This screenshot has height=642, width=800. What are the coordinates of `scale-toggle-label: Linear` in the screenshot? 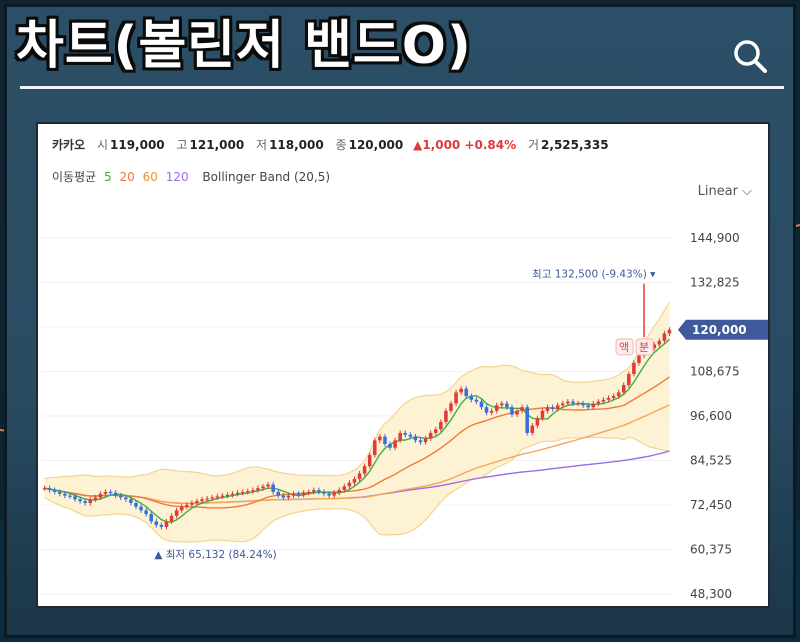 It's located at (717, 191).